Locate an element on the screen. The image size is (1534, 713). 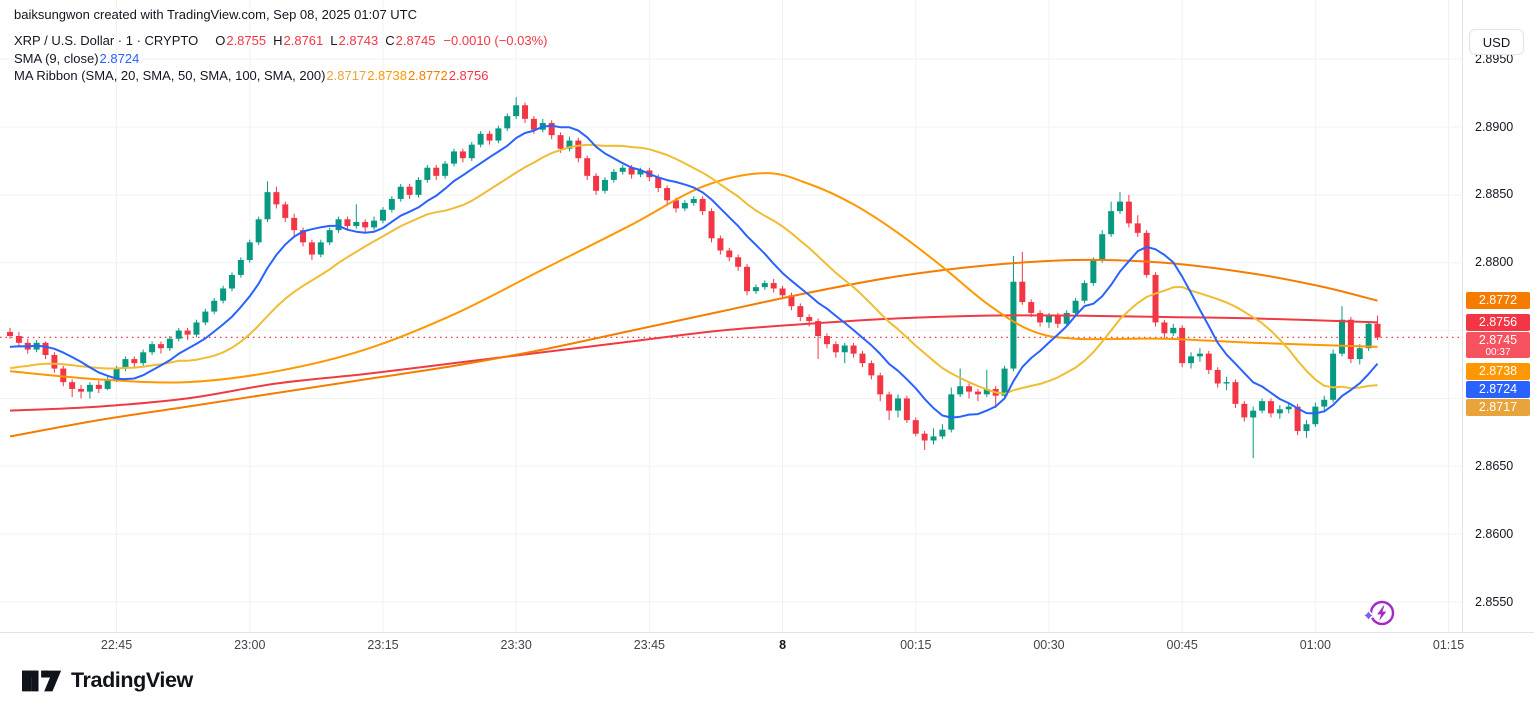
tradingview-mark-icon is located at coordinates (42, 680).